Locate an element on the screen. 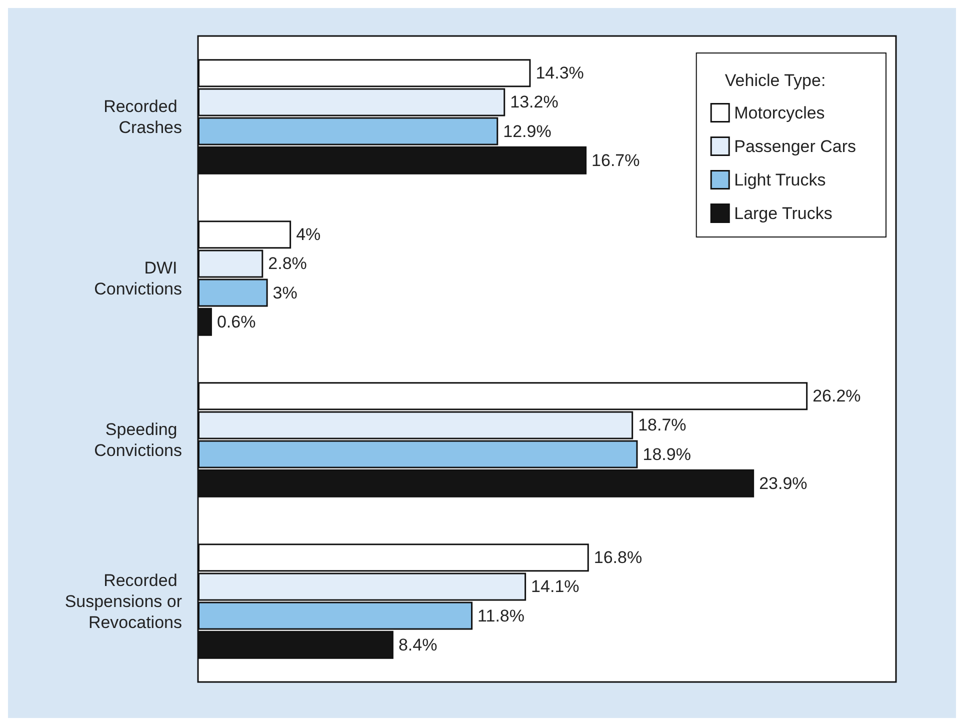 The image size is (964, 726). legend-title: Vehicle Type: is located at coordinates (775, 80).